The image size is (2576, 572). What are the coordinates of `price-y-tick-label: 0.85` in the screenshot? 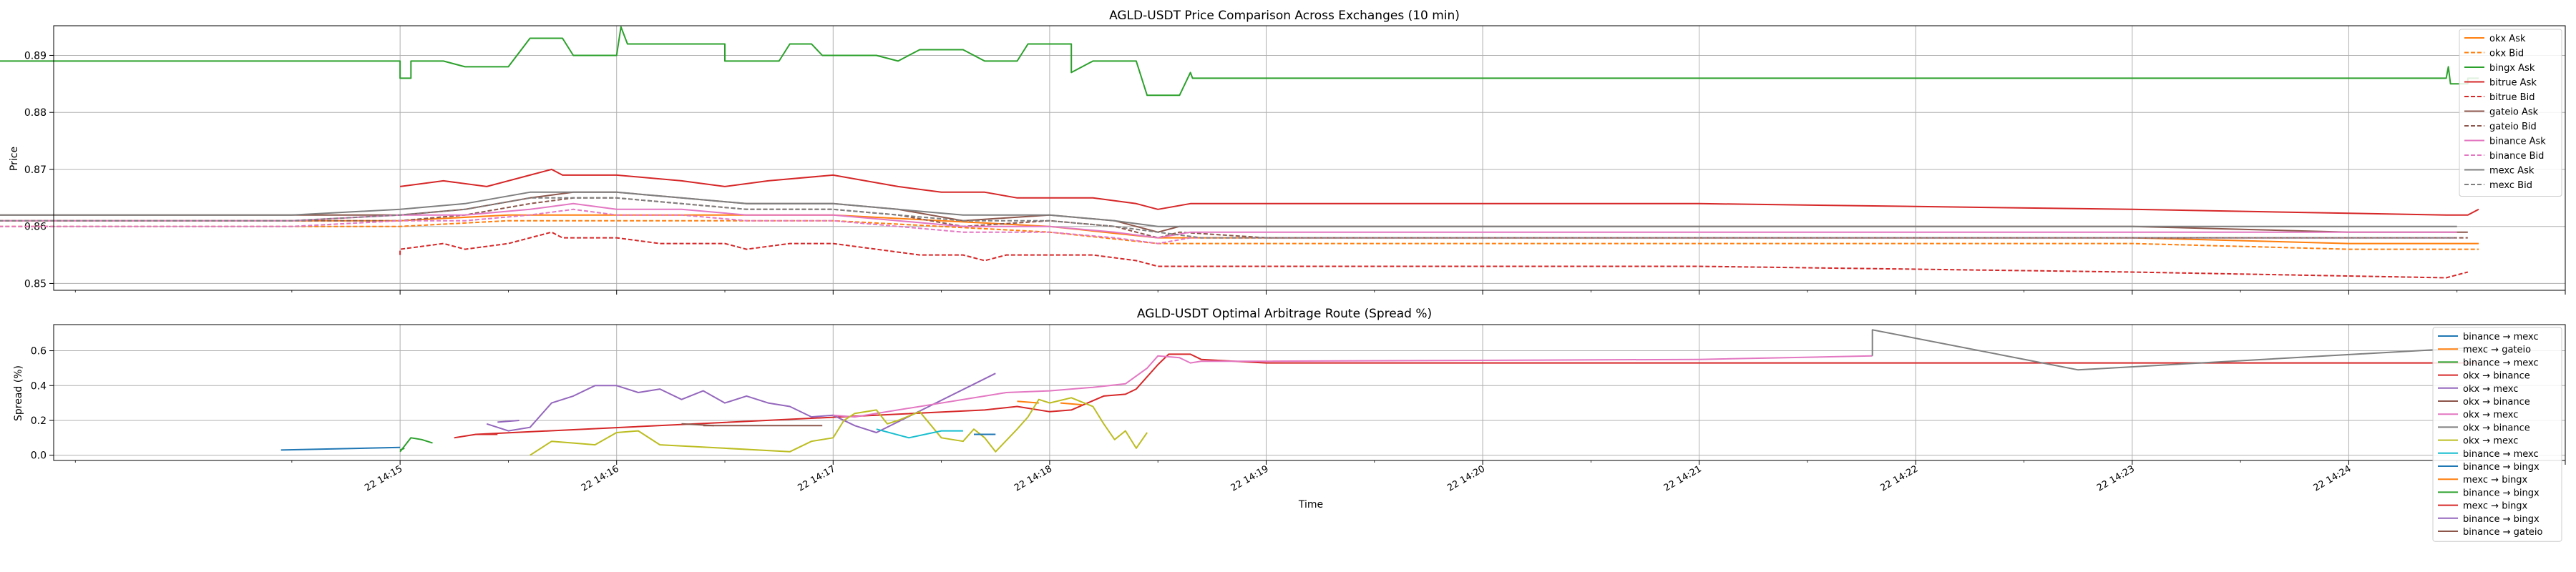 It's located at (35, 284).